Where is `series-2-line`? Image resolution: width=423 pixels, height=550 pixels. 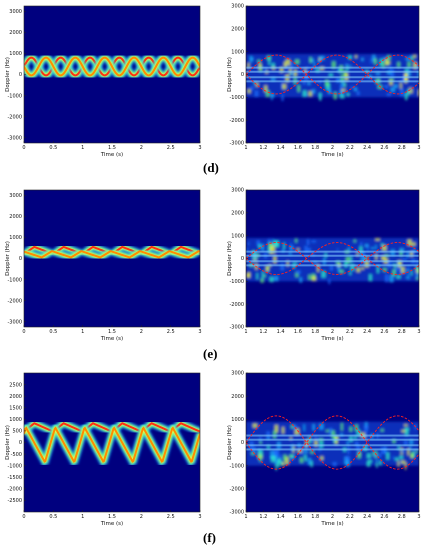
series-2-line is located at coordinates (112, 66).